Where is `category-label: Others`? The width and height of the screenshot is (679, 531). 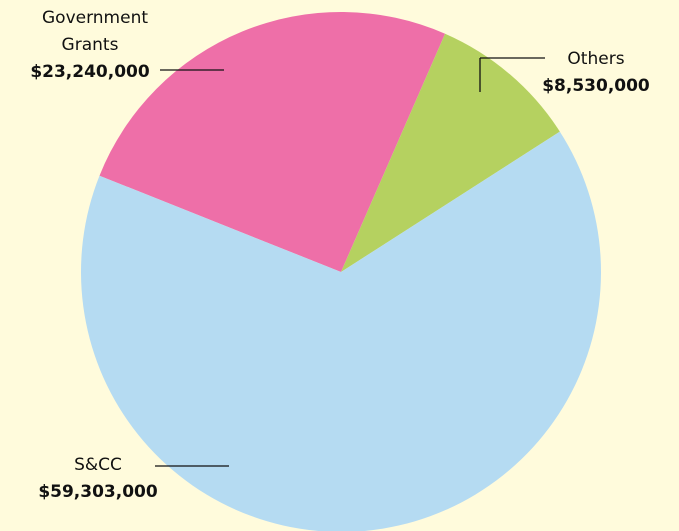
category-label: Others is located at coordinates (596, 59).